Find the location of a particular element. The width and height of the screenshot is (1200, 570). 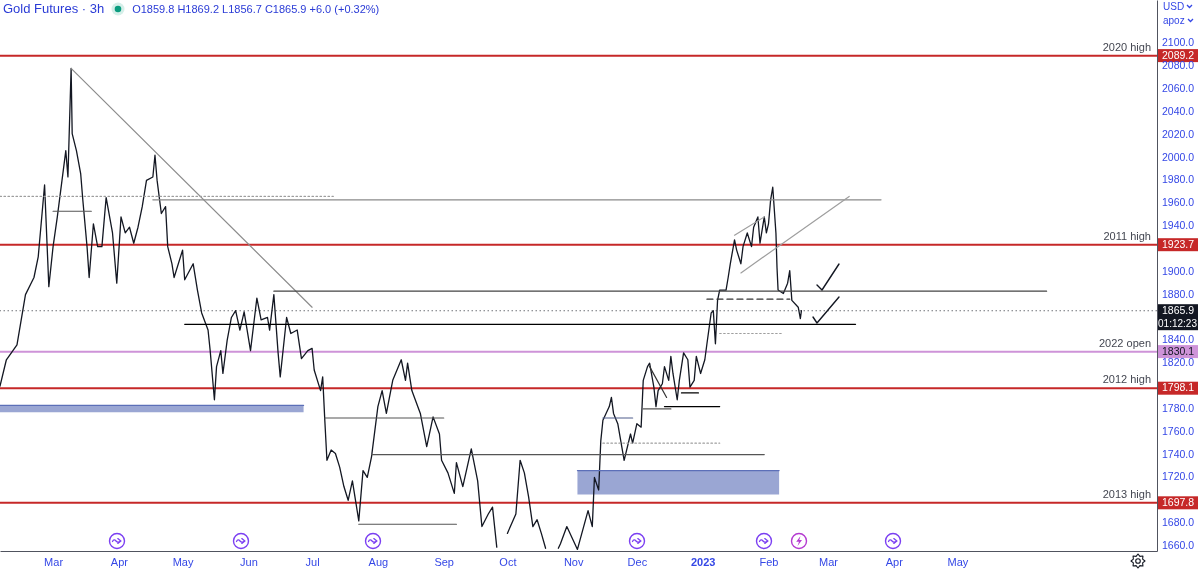

y-tick-label: 1865.9 is located at coordinates (1178, 309).